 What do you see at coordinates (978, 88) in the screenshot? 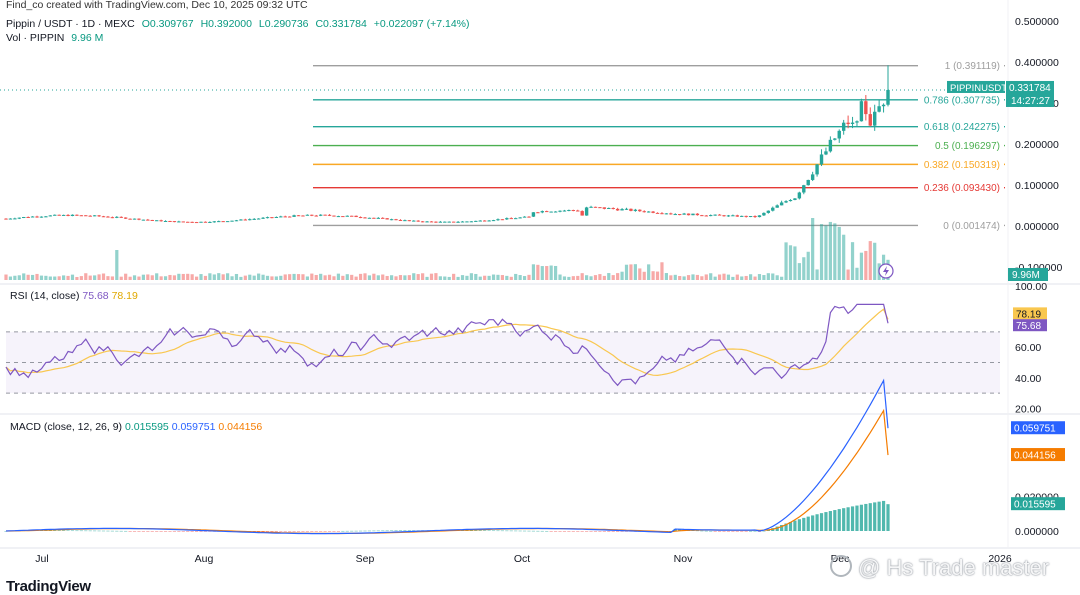
I see `symbol-tag: PIPPINUSDT` at bounding box center [978, 88].